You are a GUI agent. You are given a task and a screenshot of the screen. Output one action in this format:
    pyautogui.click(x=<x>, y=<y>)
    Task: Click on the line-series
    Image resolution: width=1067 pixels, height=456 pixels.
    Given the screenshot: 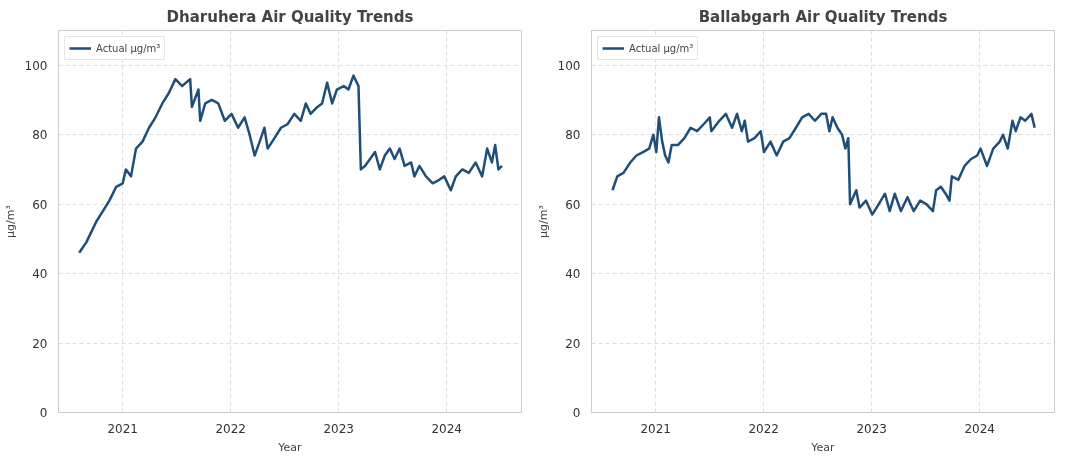 What is the action you would take?
    pyautogui.click(x=823, y=164)
    